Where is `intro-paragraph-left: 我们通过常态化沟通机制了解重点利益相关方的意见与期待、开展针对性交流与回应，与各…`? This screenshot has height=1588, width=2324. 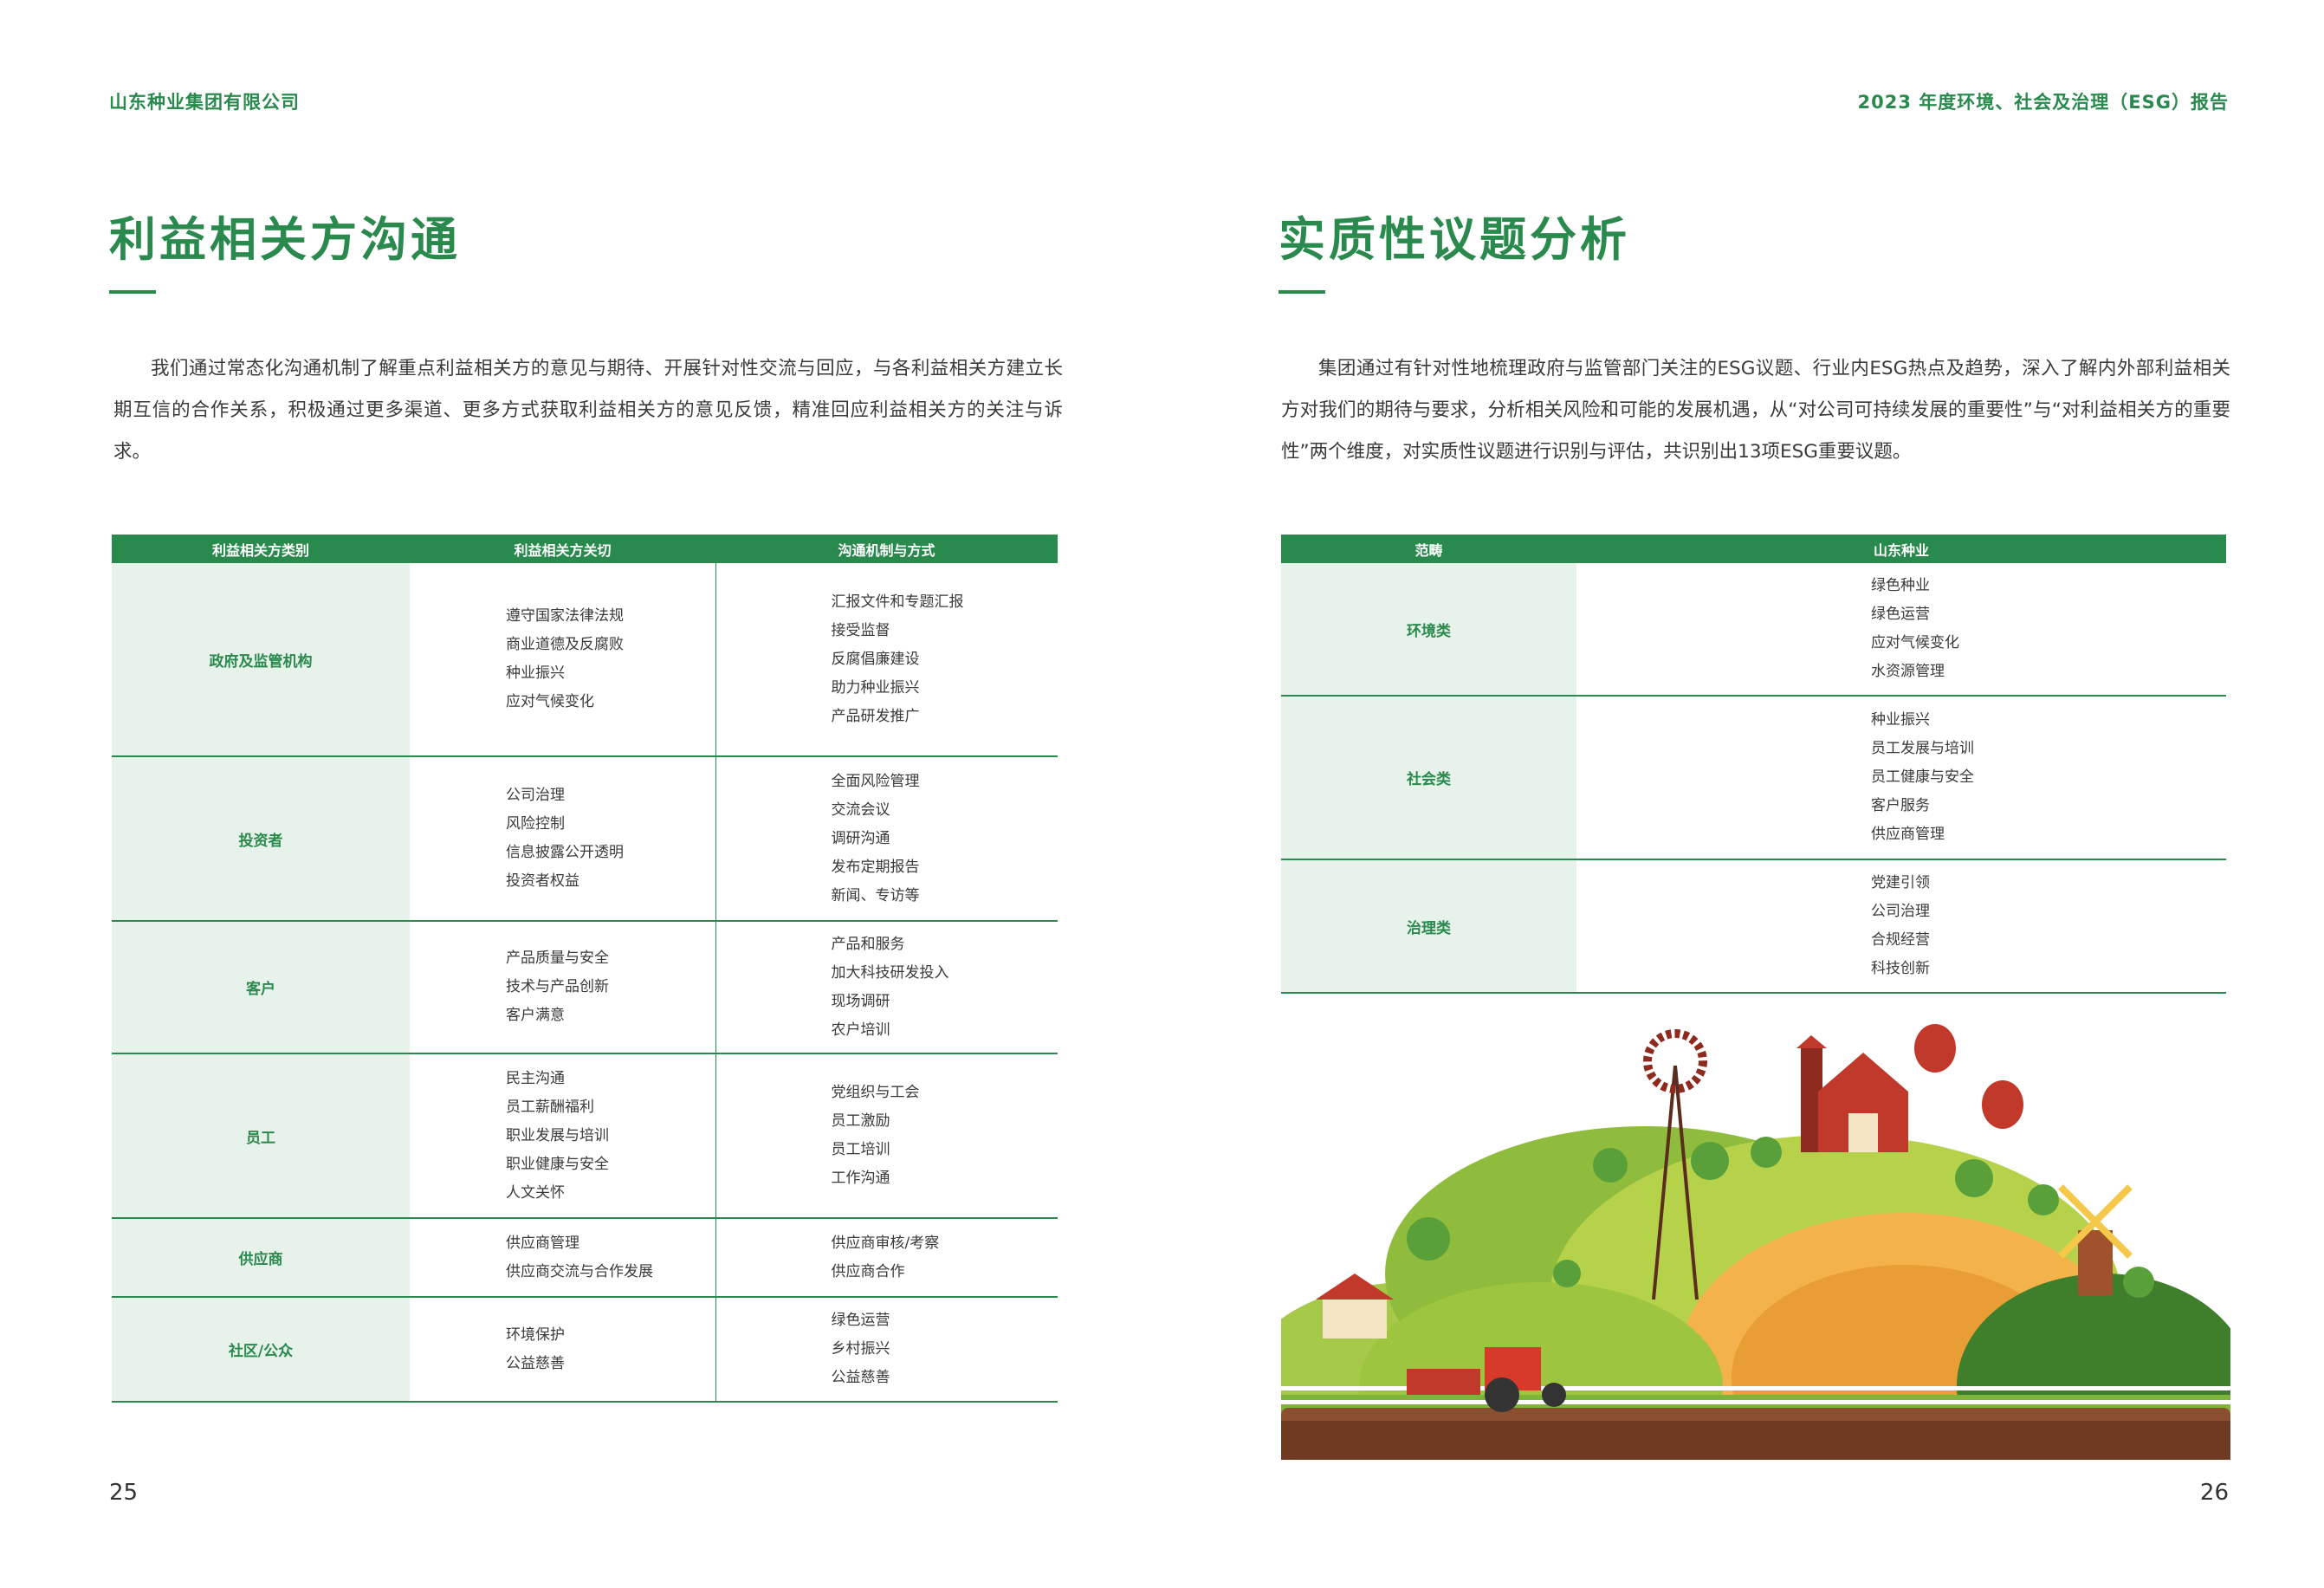 intro-paragraph-left: 我们通过常态化沟通机制了解重点利益相关方的意见与期待、开展针对性交流与回应，与各… is located at coordinates (588, 410).